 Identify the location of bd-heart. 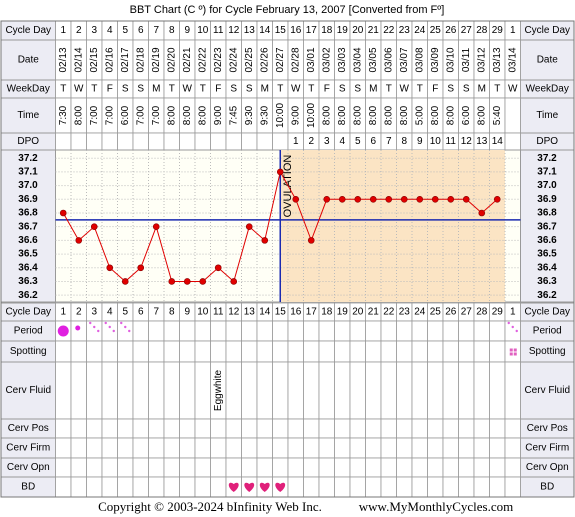
(264, 487).